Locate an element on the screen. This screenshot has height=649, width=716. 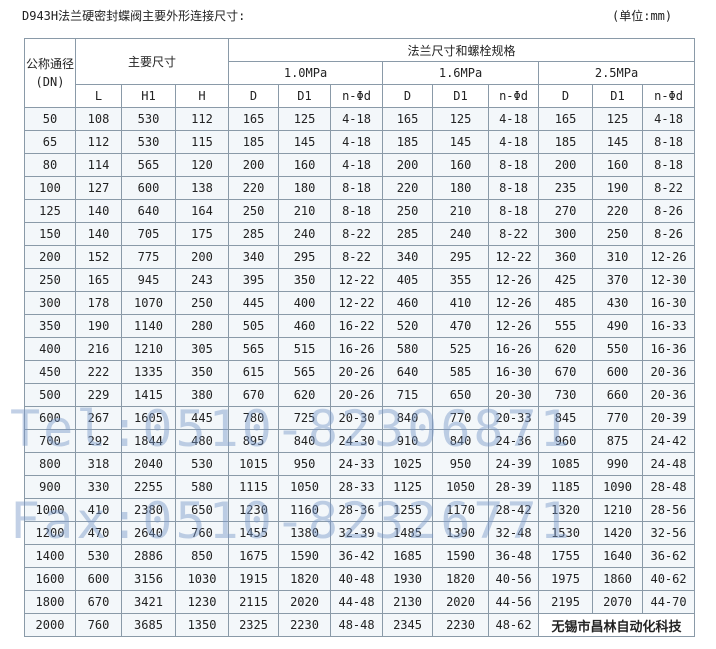
cell: 990 is located at coordinates (618, 464).